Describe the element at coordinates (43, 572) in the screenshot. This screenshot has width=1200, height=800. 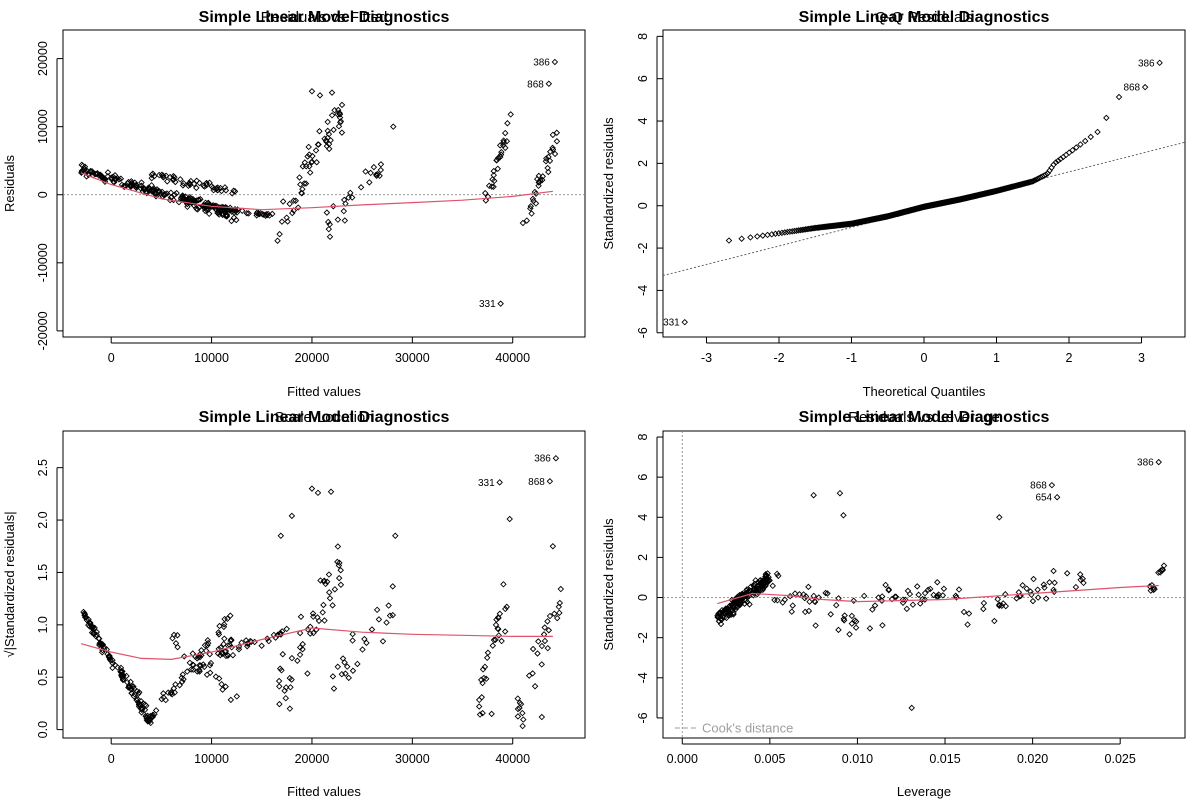
I see `y-tick-label: 1.5` at that location.